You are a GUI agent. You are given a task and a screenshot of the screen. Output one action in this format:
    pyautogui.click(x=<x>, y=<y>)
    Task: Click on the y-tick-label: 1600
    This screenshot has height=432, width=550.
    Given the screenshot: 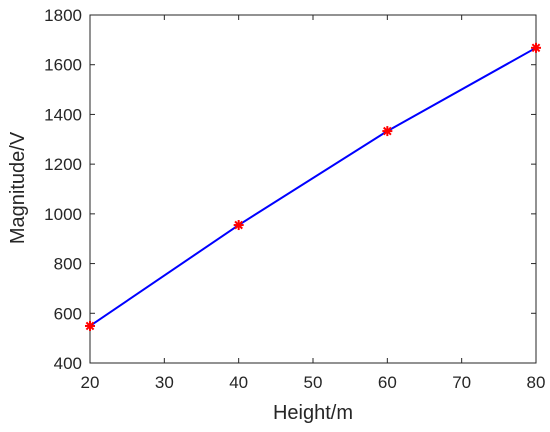 What is the action you would take?
    pyautogui.click(x=63, y=65)
    